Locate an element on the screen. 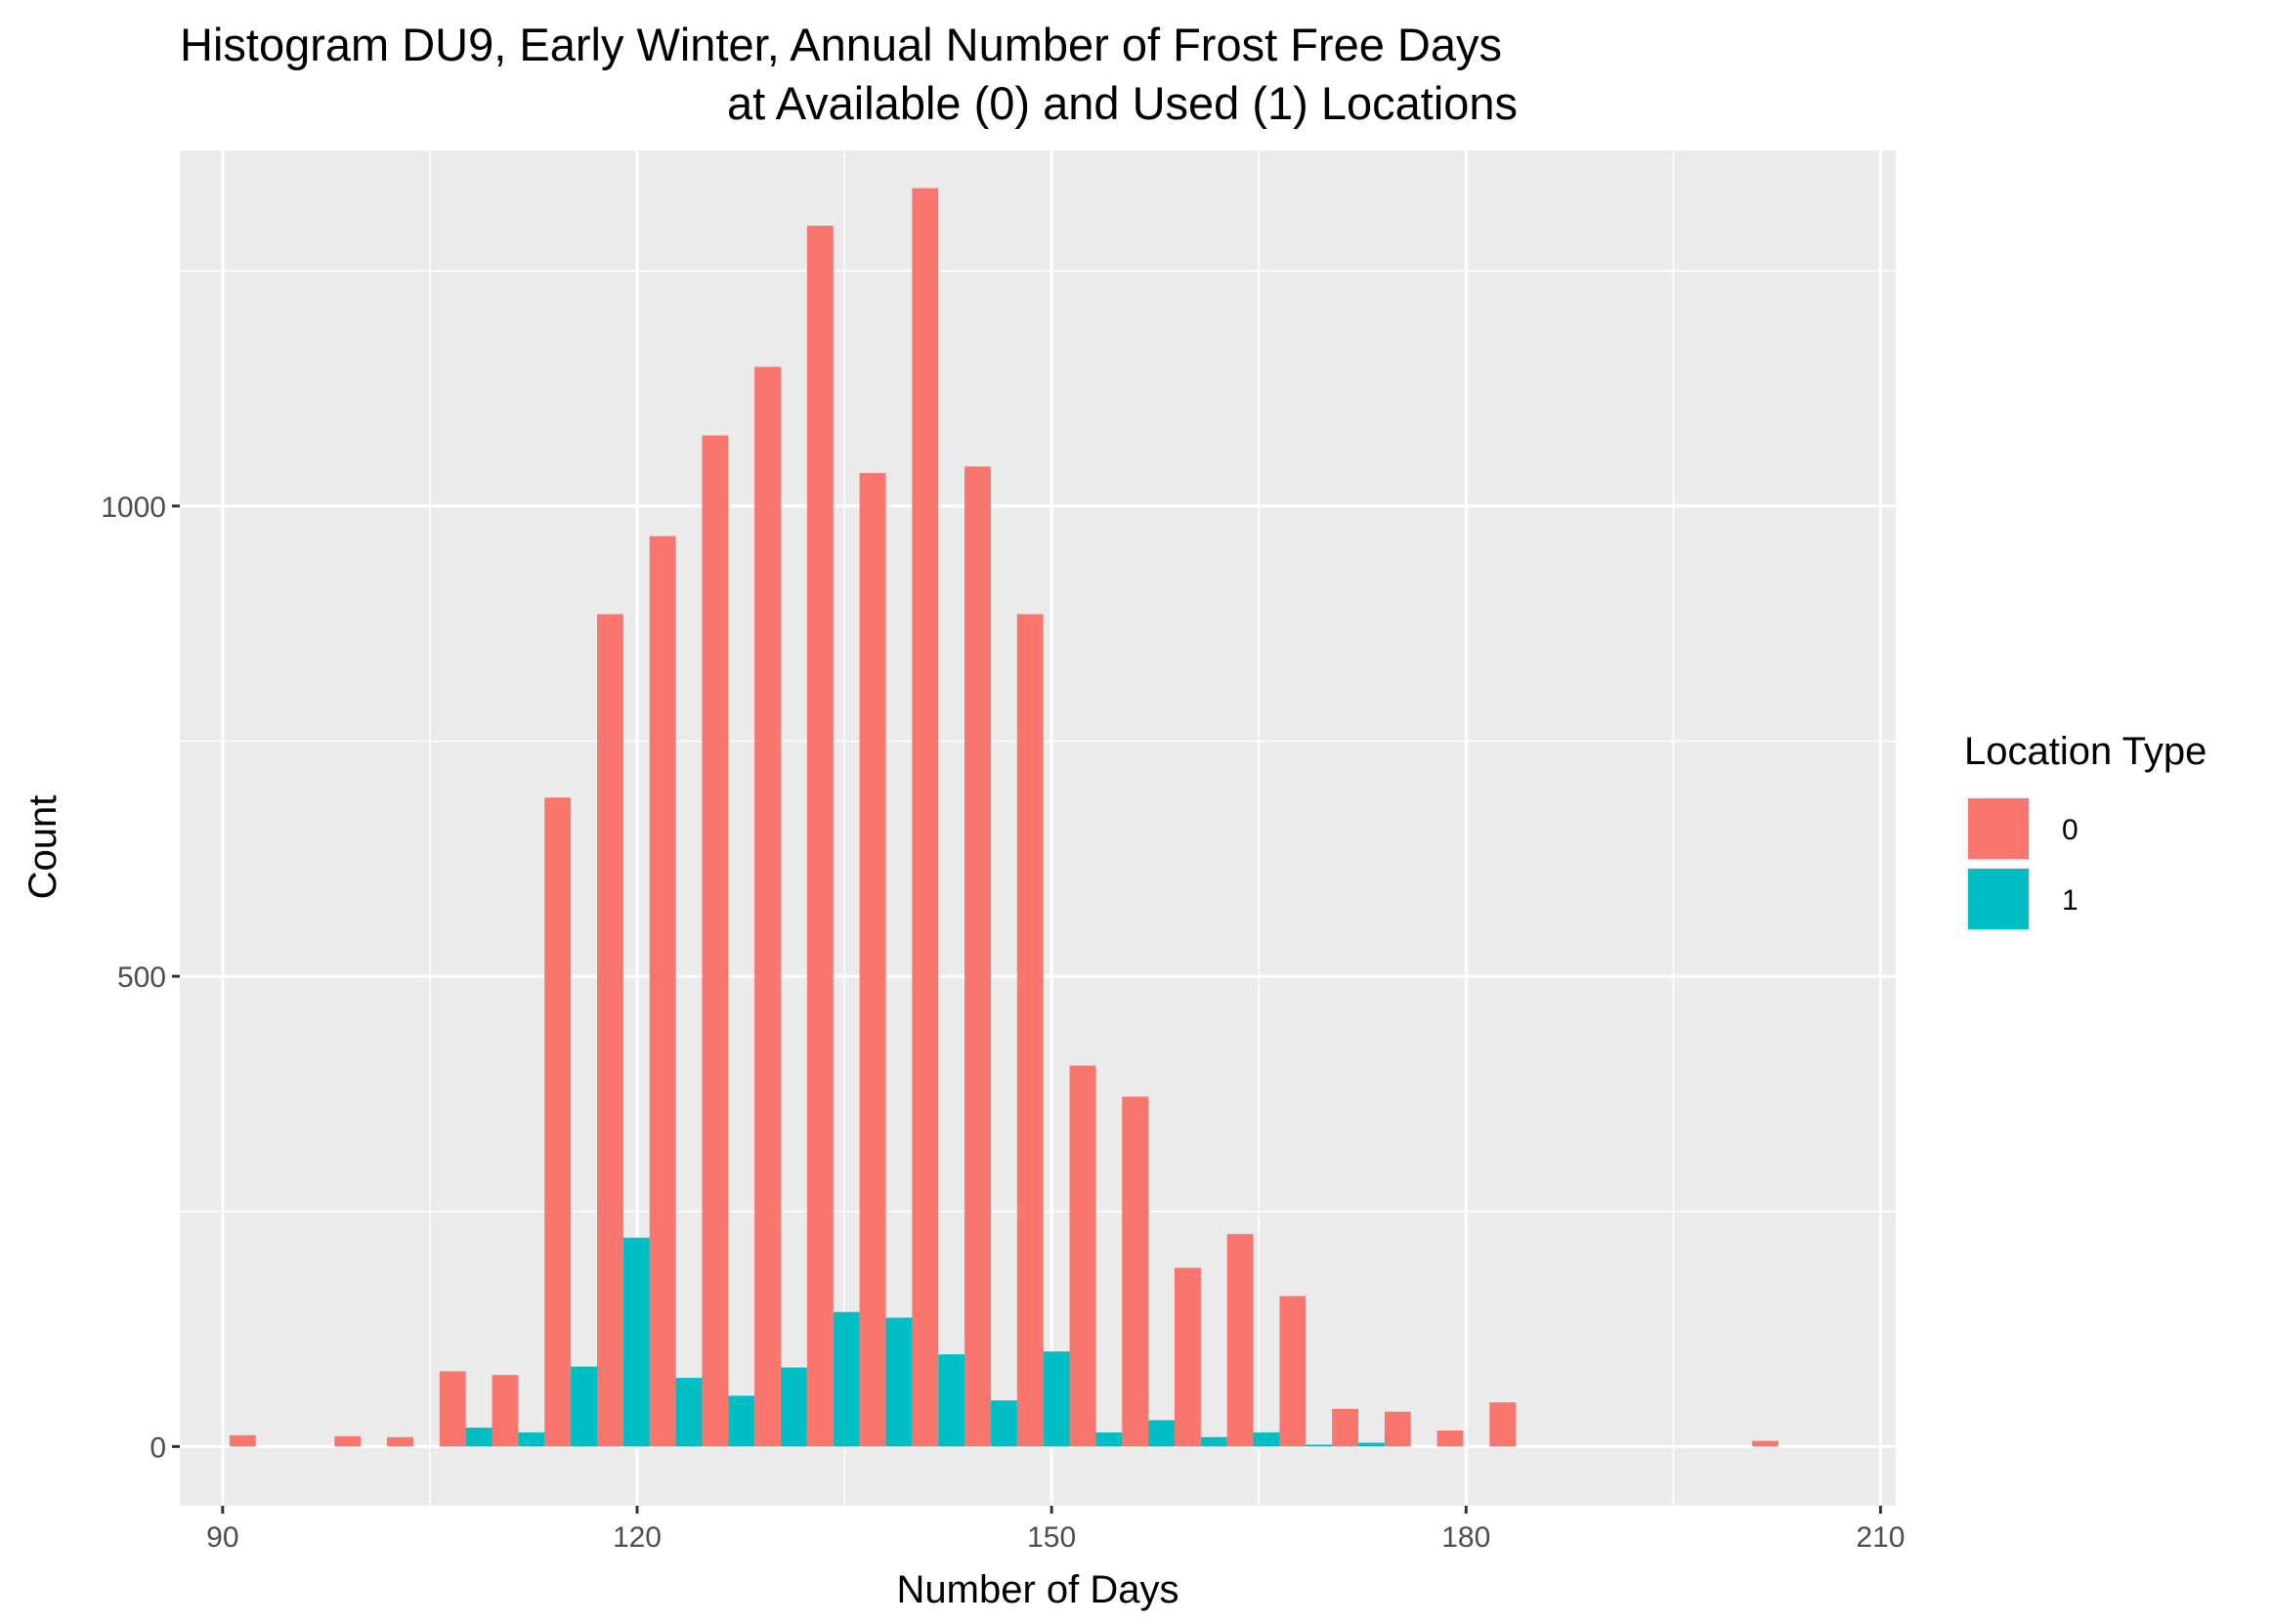  x-axis: 90 120 150 180 210 is located at coordinates (1055, 1530).